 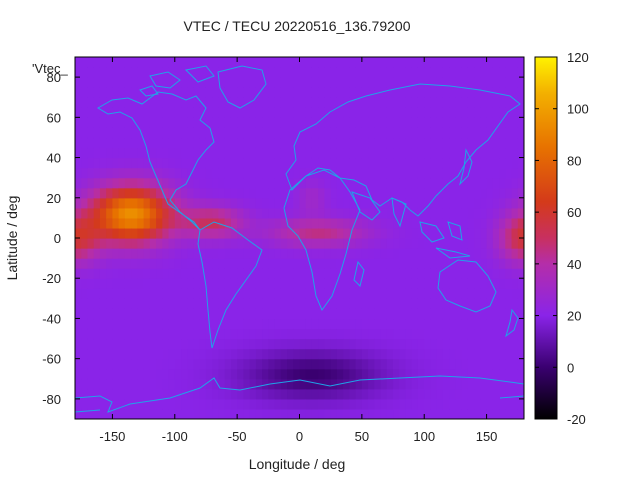 I want to click on coast-australia, so click(x=467, y=286).